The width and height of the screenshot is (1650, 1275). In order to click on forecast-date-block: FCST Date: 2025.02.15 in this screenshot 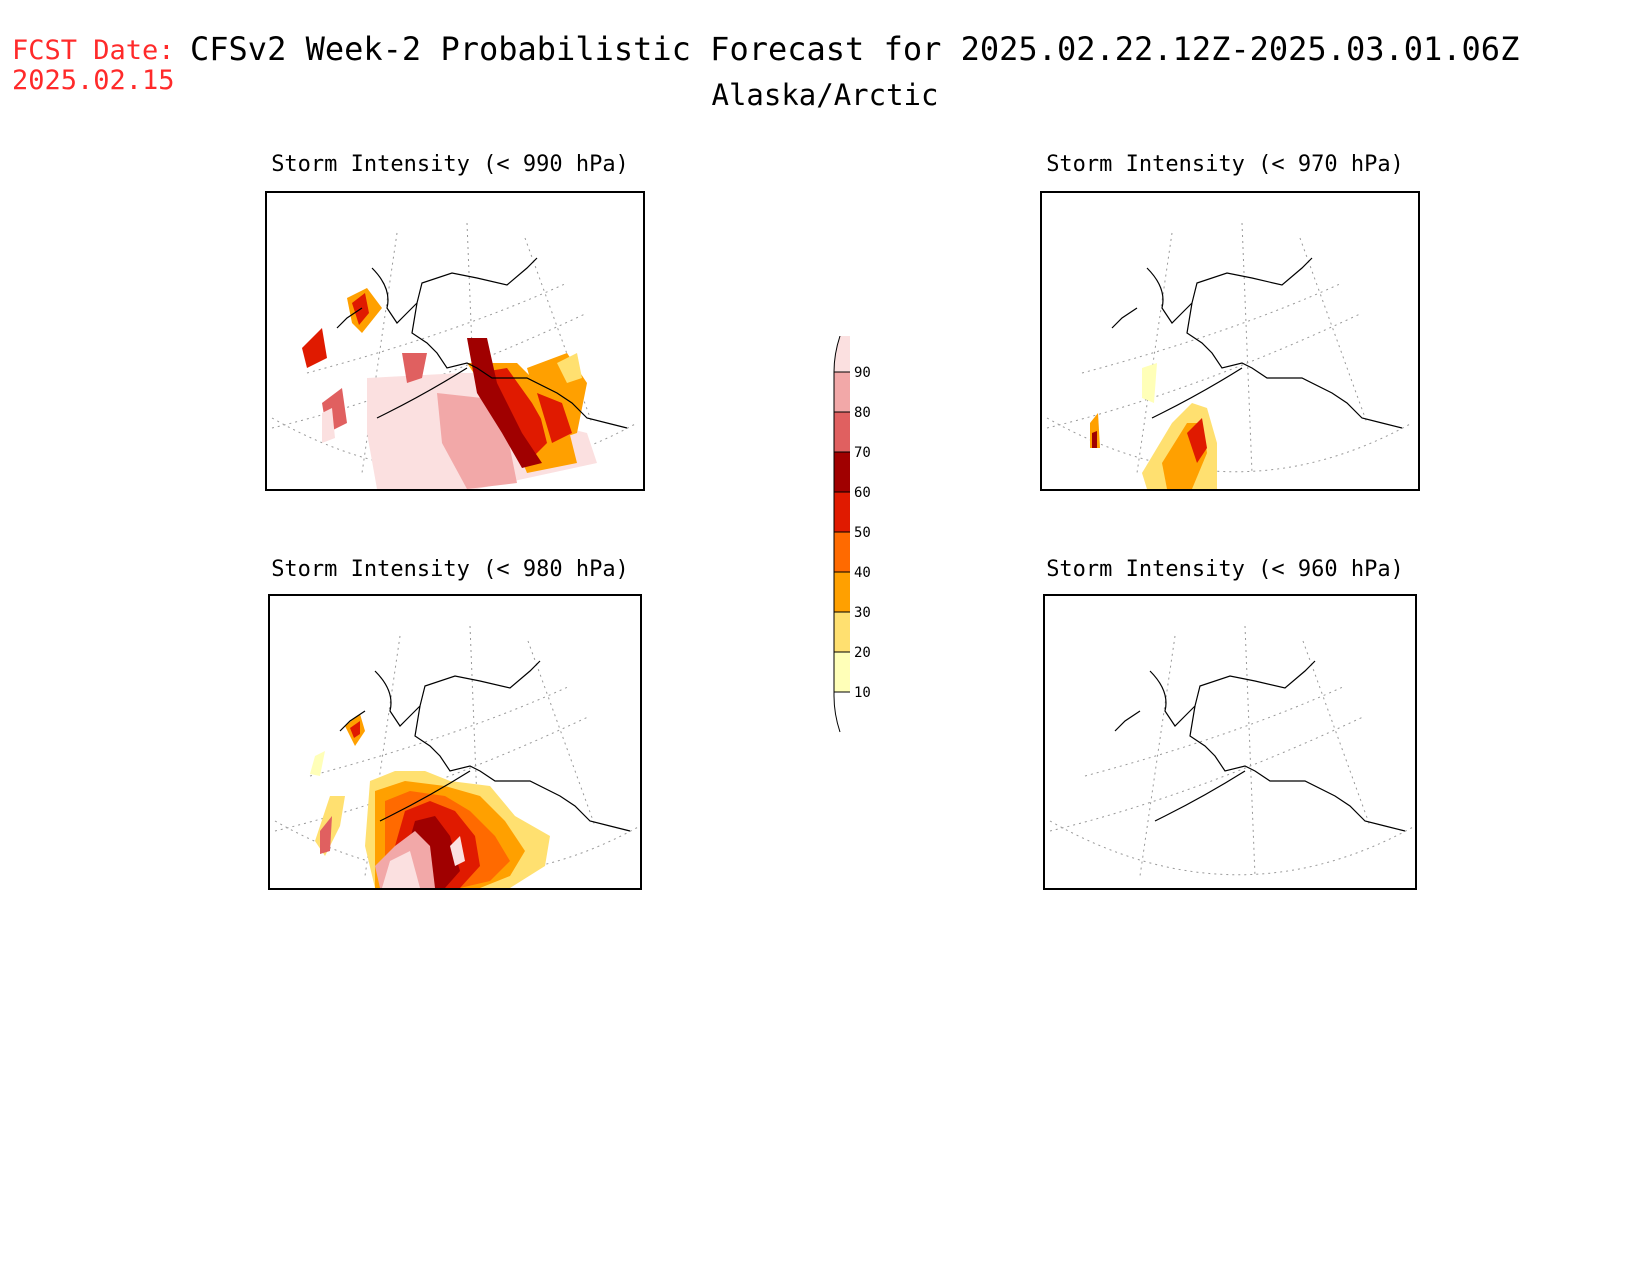, I will do `click(93, 66)`.